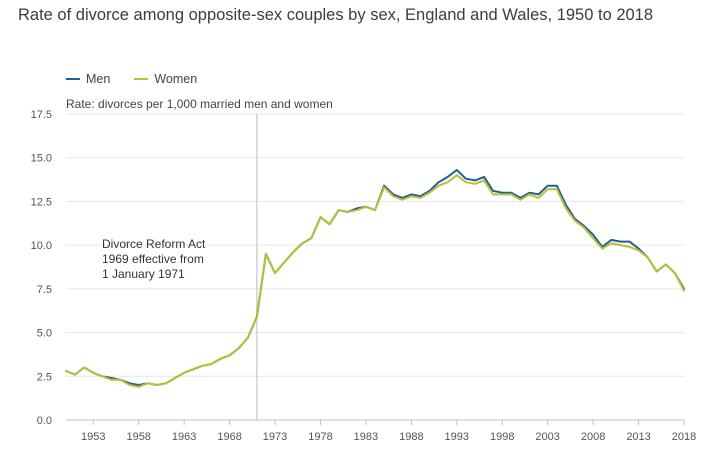  I want to click on y-tick-label: 17.5, so click(41, 115).